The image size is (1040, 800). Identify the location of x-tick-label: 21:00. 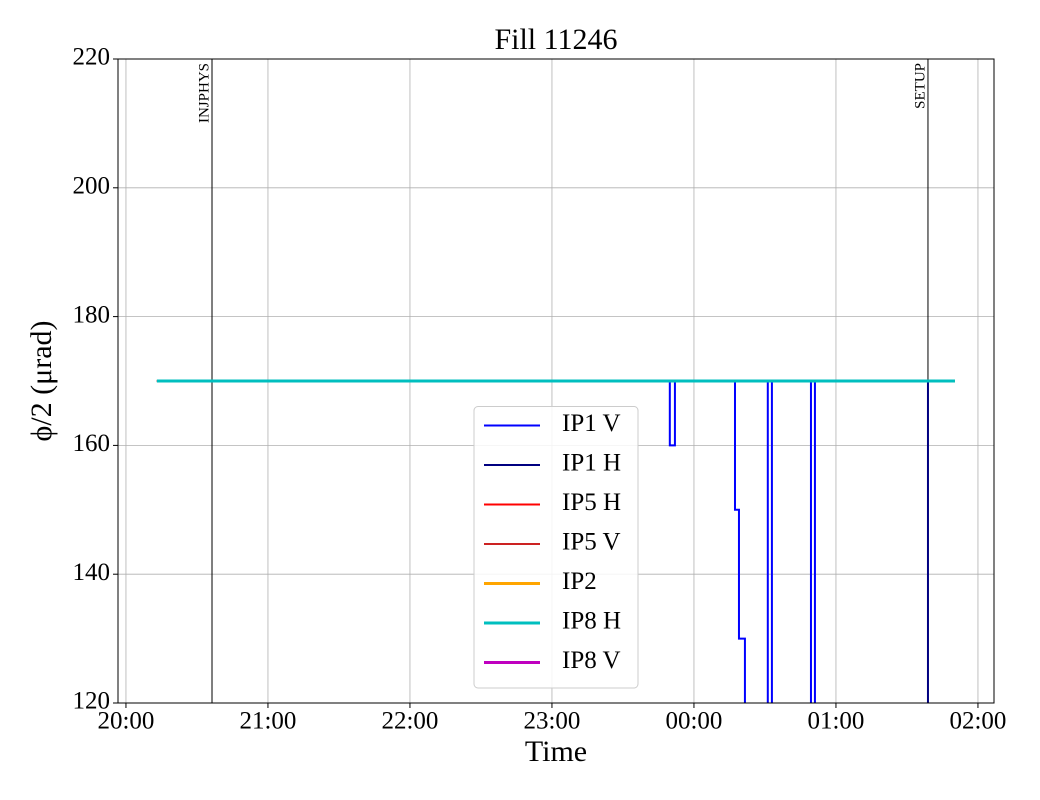
(267, 721).